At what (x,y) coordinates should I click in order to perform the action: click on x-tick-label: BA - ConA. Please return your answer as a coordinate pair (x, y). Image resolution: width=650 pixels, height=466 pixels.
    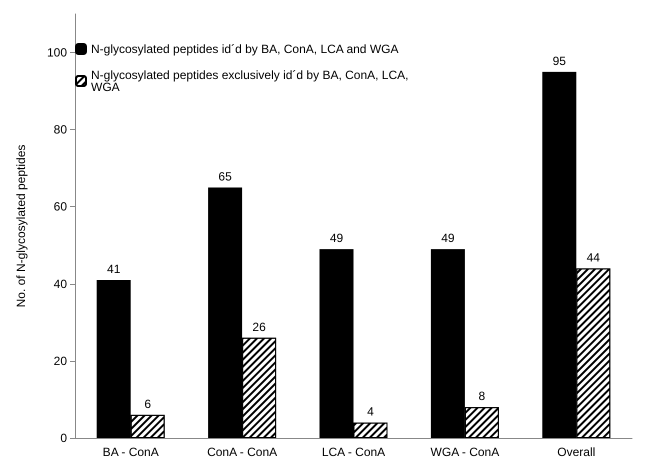
    Looking at the image, I should click on (130, 452).